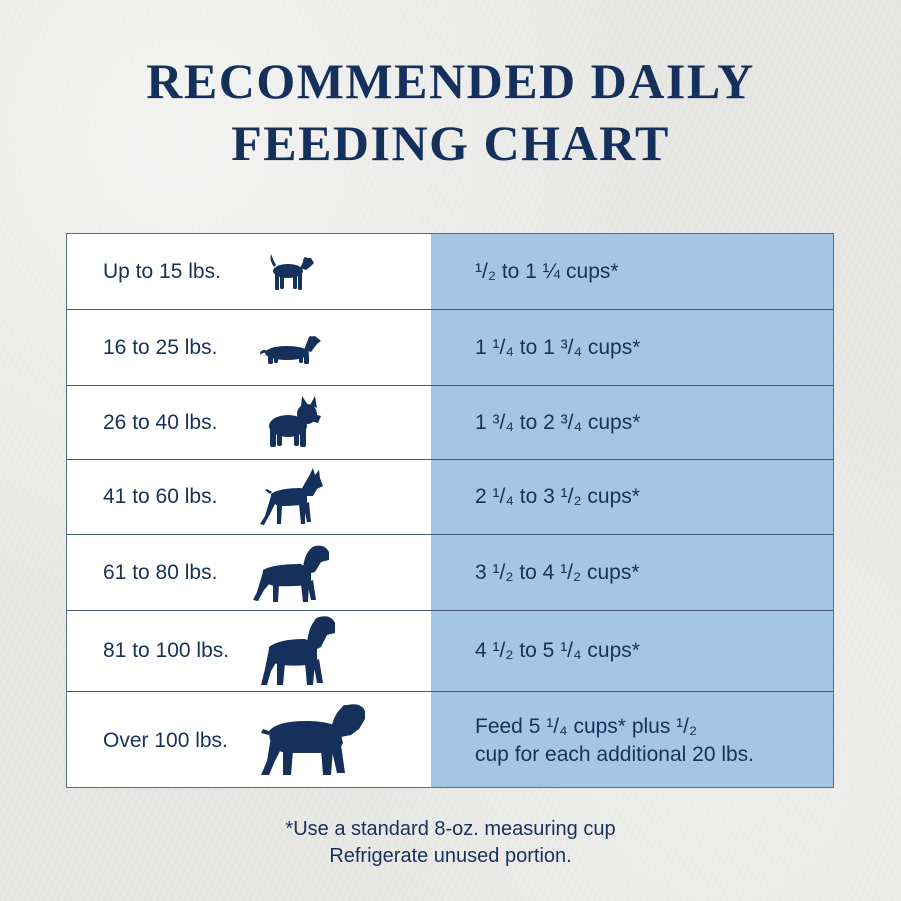 The image size is (901, 901). I want to click on weight-label: Over 100 lbs., so click(165, 740).